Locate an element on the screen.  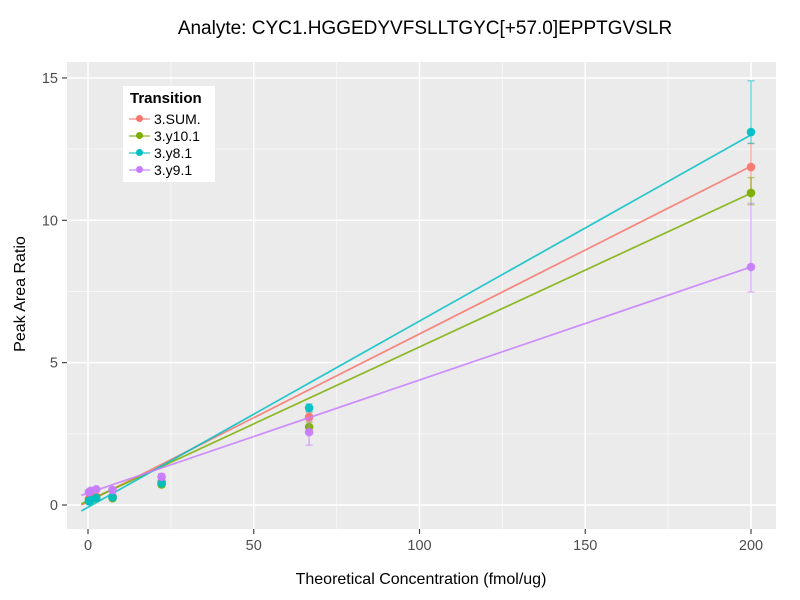
legend-title: Transition is located at coordinates (166, 98).